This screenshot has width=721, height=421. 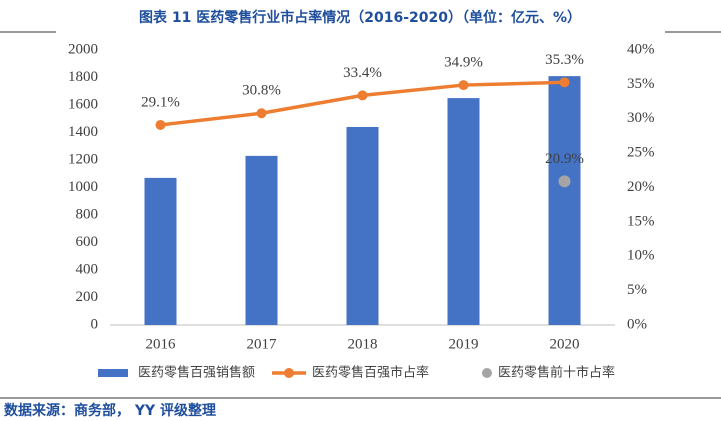 What do you see at coordinates (83, 104) in the screenshot?
I see `y-tick-label: 1600` at bounding box center [83, 104].